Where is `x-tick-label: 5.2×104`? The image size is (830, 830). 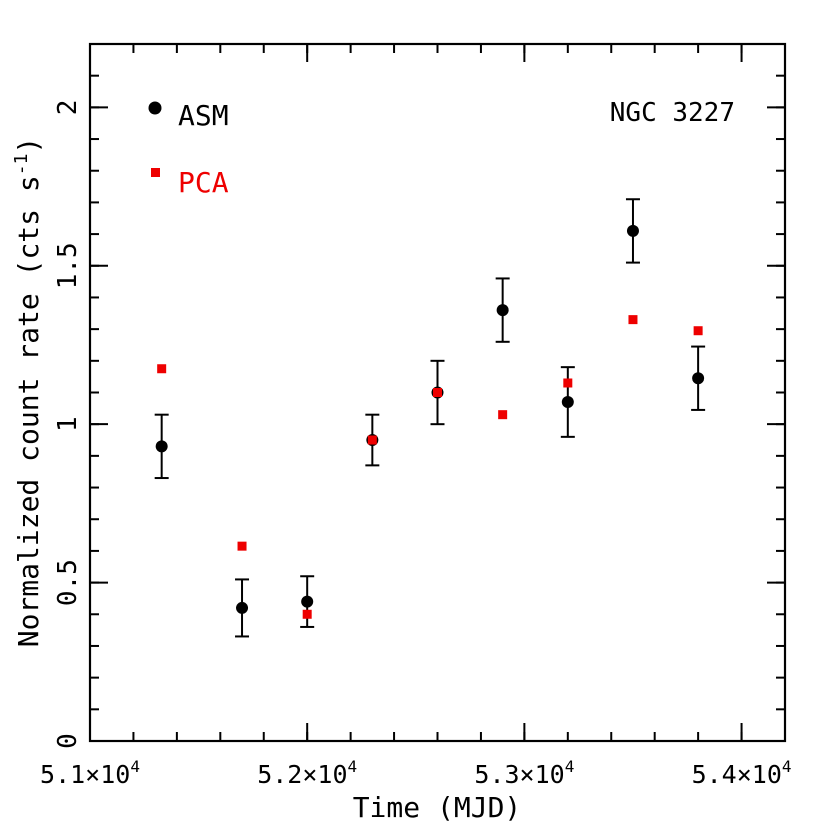 x-tick-label: 5.2×104 is located at coordinates (307, 773).